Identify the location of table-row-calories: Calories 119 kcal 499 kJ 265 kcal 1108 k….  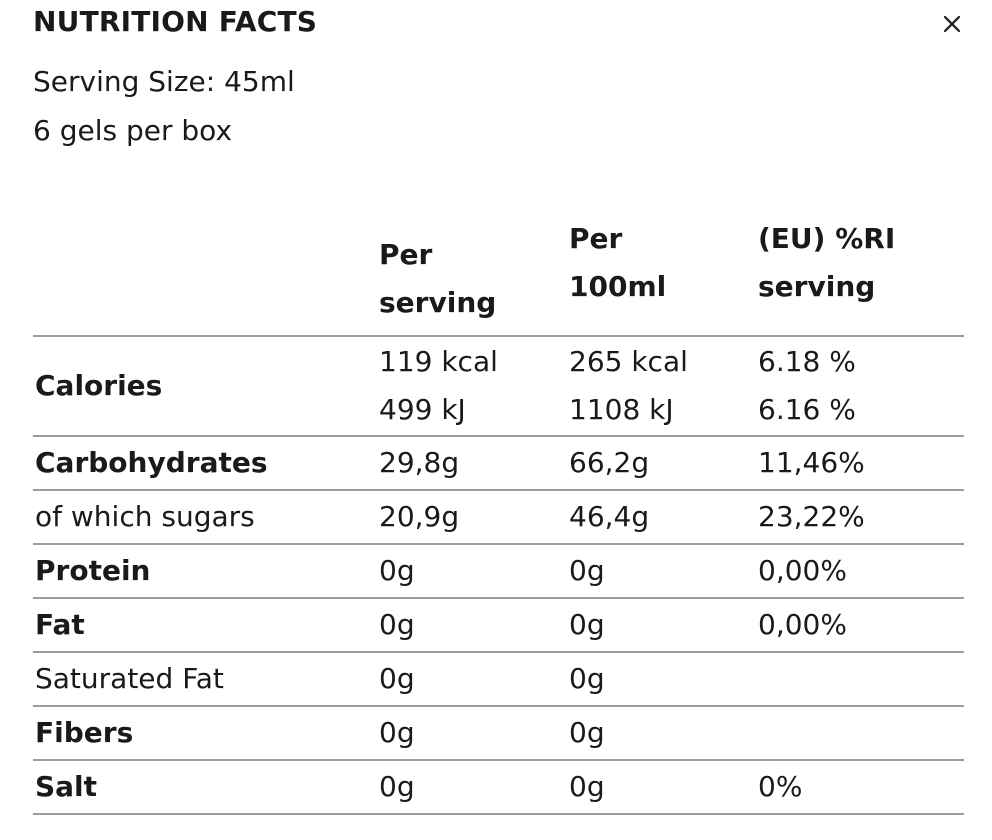
(498, 386).